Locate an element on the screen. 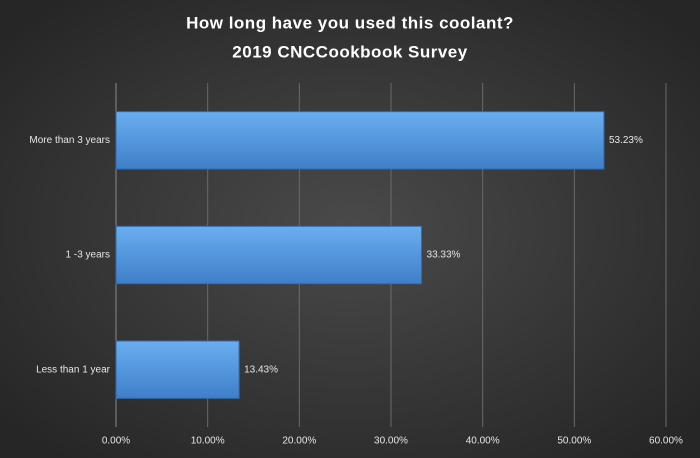  chart-title: How long have you used this coolant? is located at coordinates (350, 22).